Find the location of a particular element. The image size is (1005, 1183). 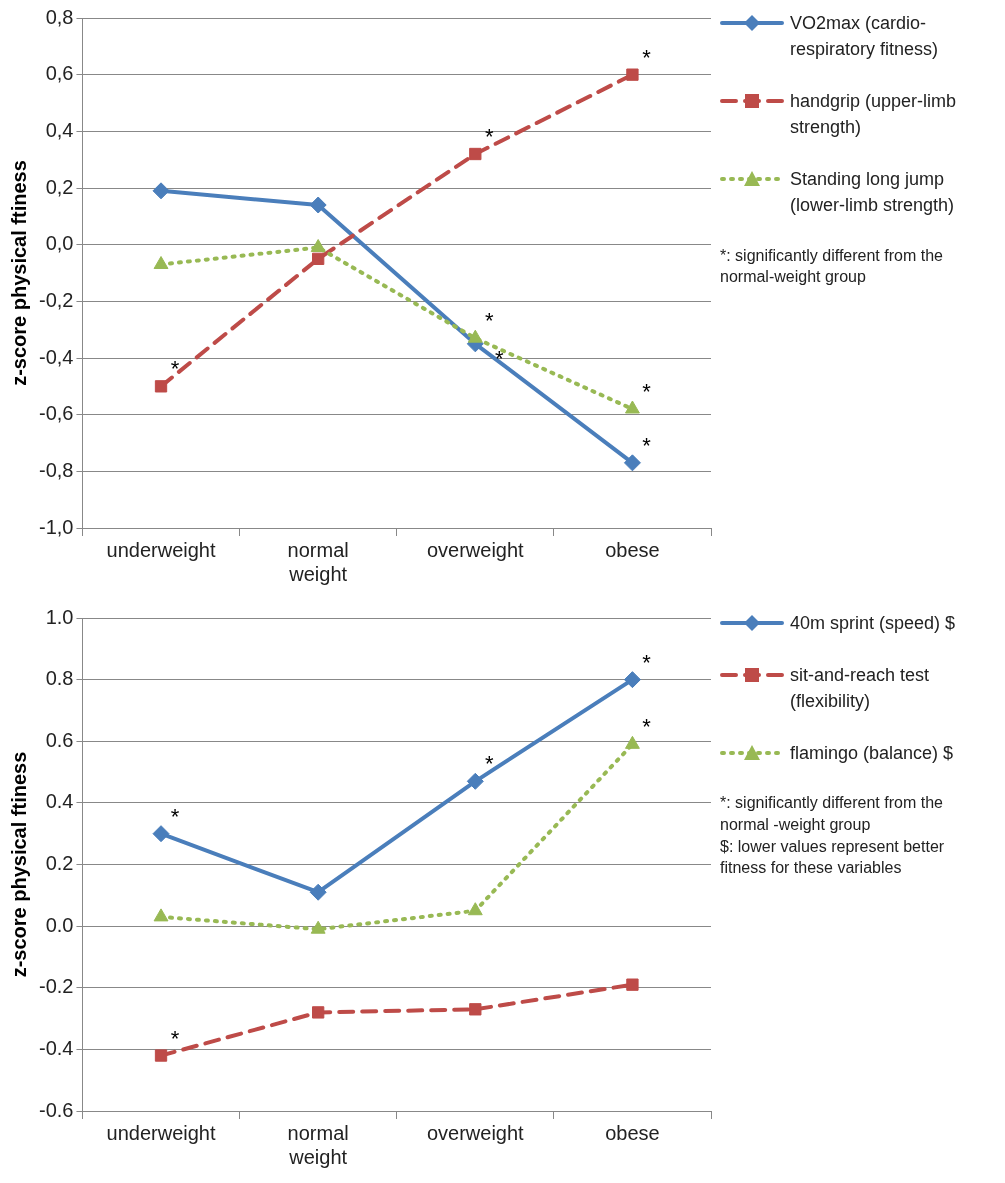

y-tick-label: -0,6 is located at coordinates (56, 413).